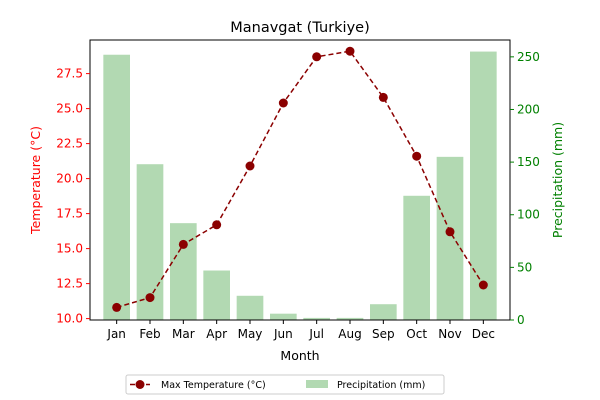  What do you see at coordinates (140, 384) in the screenshot?
I see `legend-marker-swatch` at bounding box center [140, 384].